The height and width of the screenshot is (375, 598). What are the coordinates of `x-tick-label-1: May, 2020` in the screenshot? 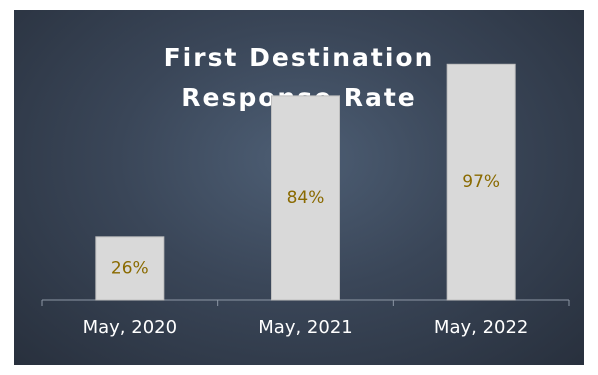 It's located at (130, 327).